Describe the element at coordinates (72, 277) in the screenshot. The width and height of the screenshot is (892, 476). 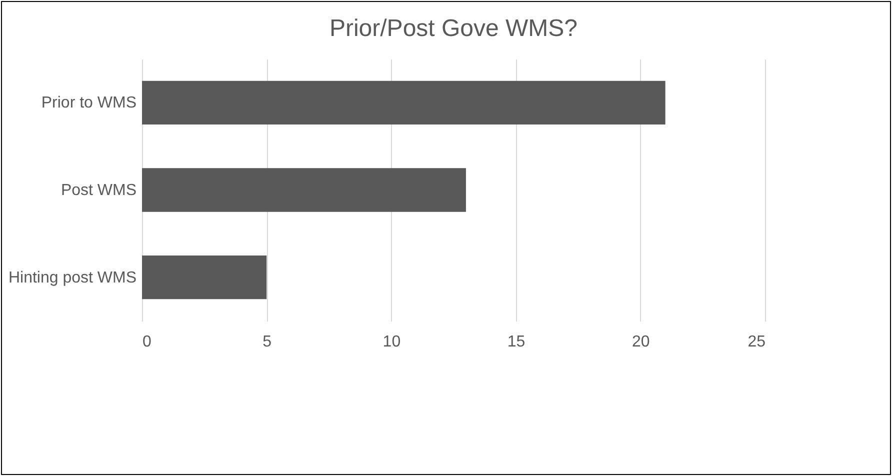
I see `y-tick-label: Hinting post WMS` at that location.